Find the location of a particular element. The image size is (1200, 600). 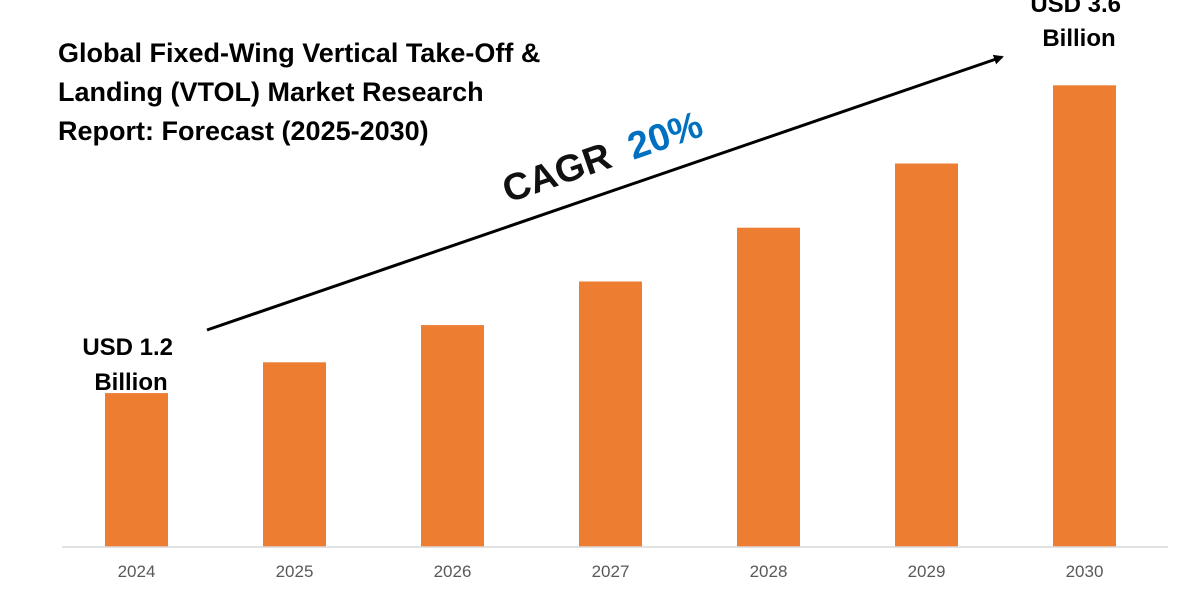

bar-2030 is located at coordinates (1084, 316).